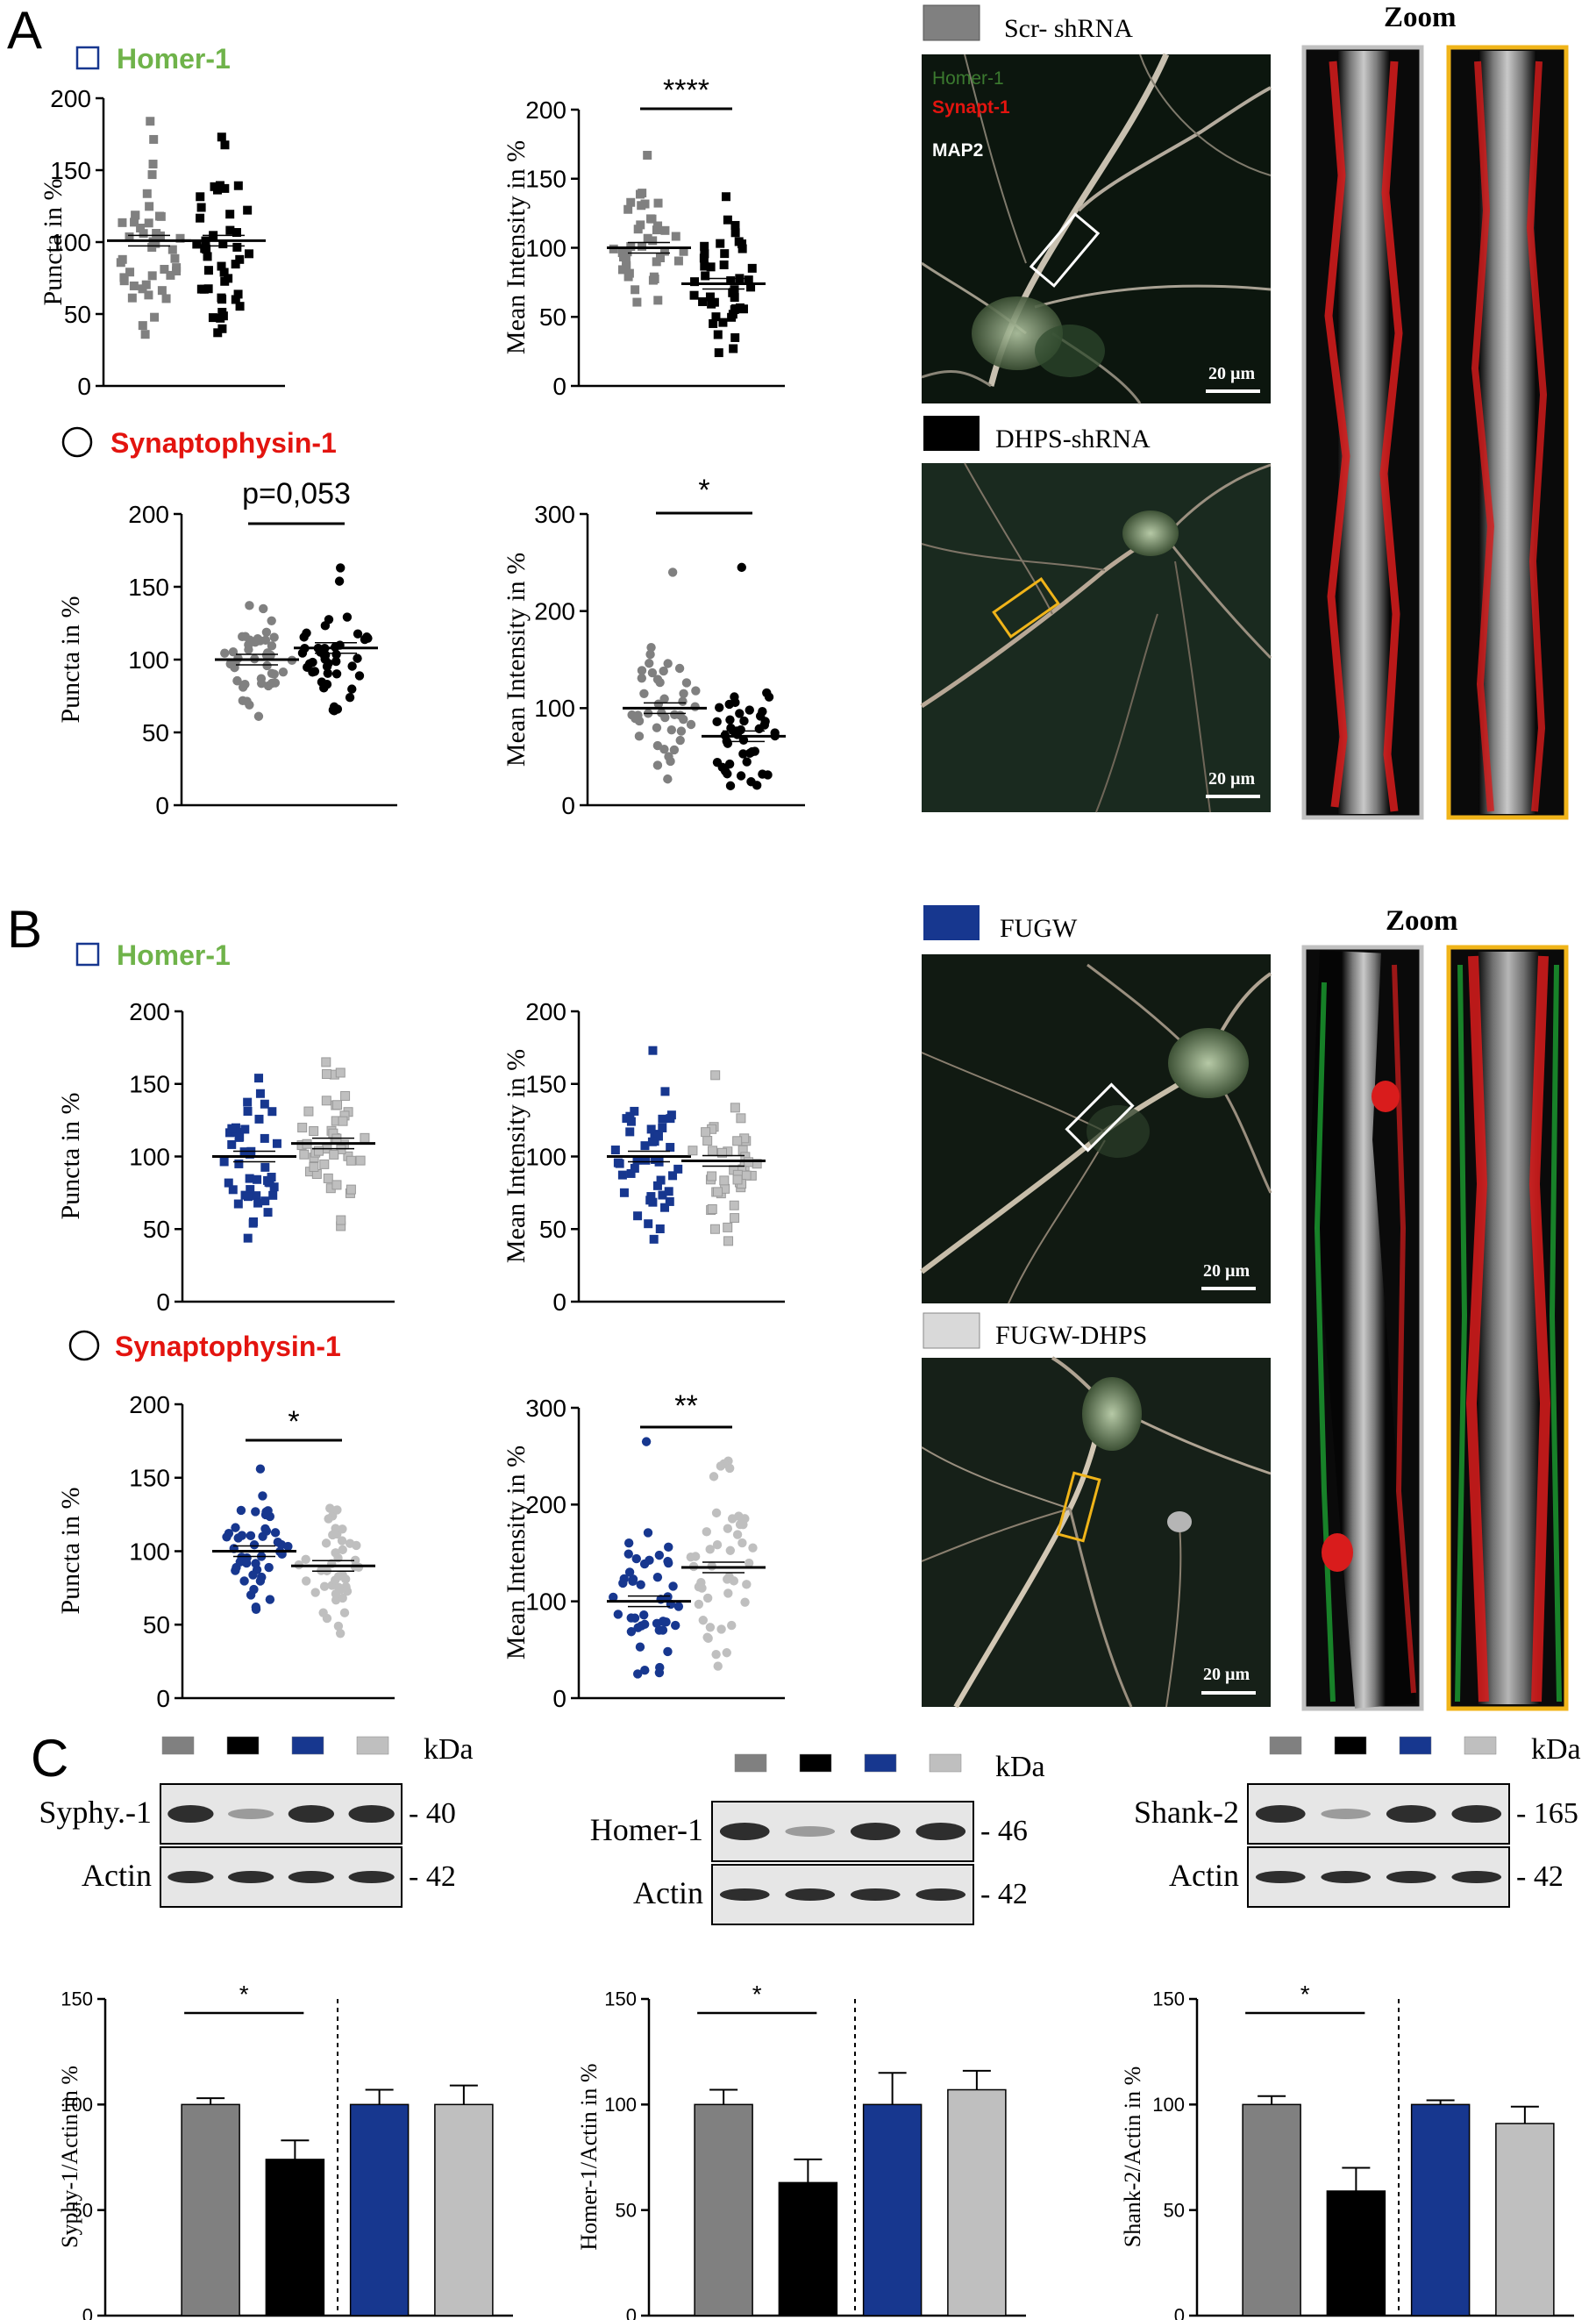 This screenshot has height=2320, width=1596. I want to click on micrograph-scr-shrna: Homer-1 Synapt-1 MAP2 20 µm, so click(1096, 229).